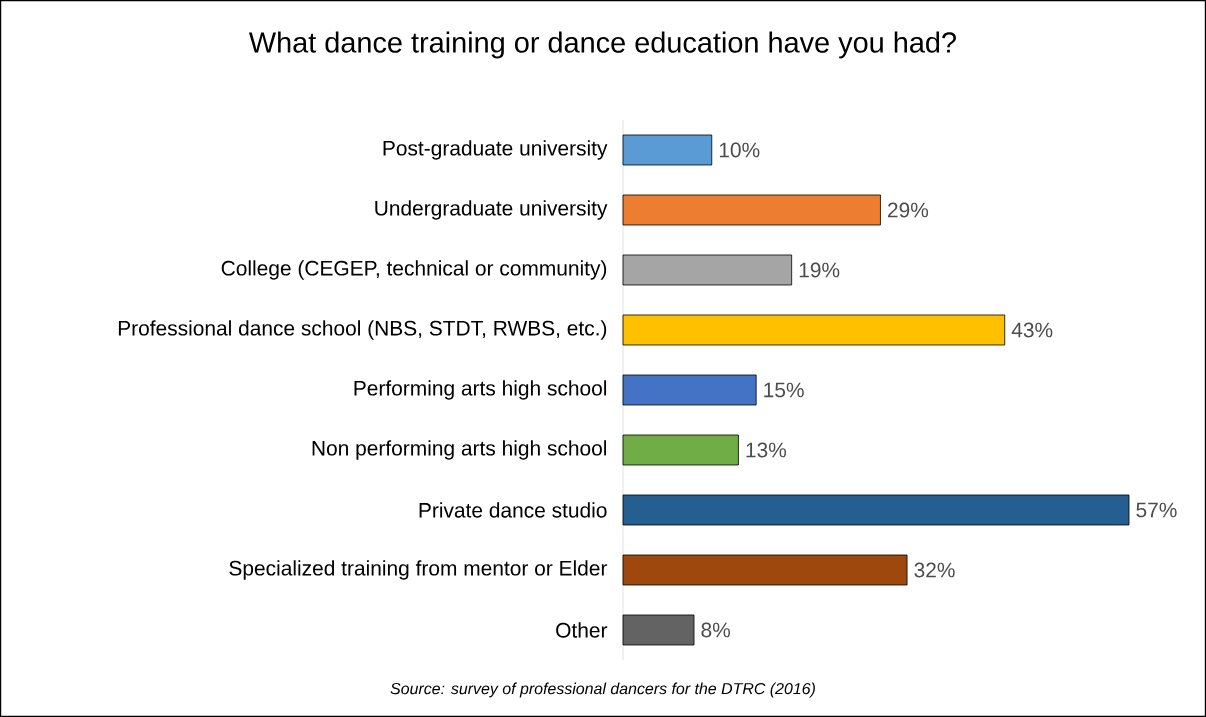  Describe the element at coordinates (362, 330) in the screenshot. I see `y-tick-label: Professional dance school (NBS, STDT, RWBS, etc.)` at that location.